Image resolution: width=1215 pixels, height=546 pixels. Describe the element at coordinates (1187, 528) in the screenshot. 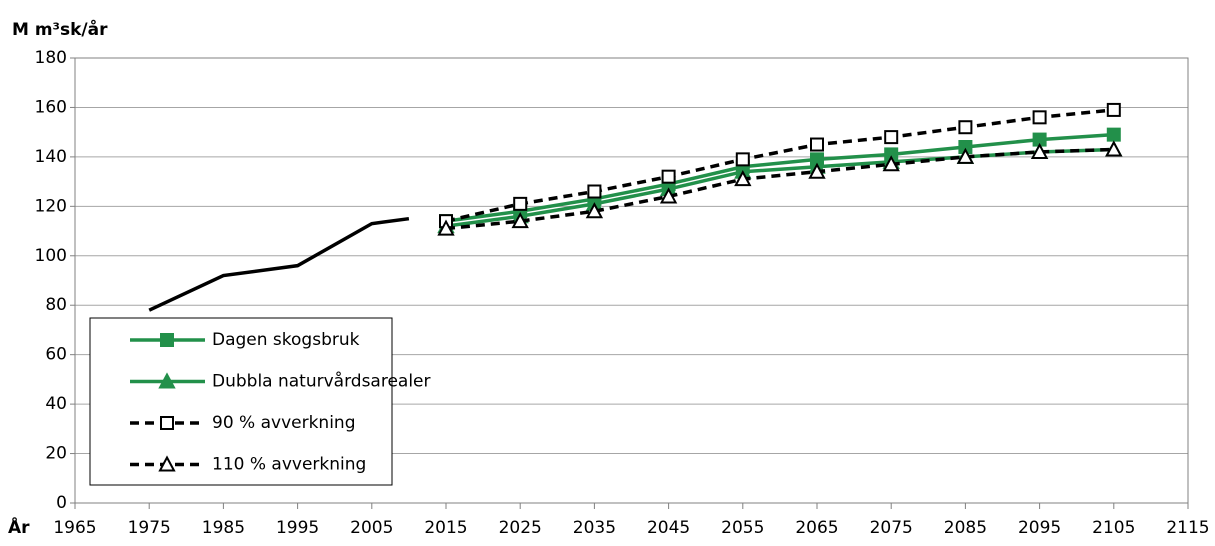

I see `x-tick-label: 2115` at that location.